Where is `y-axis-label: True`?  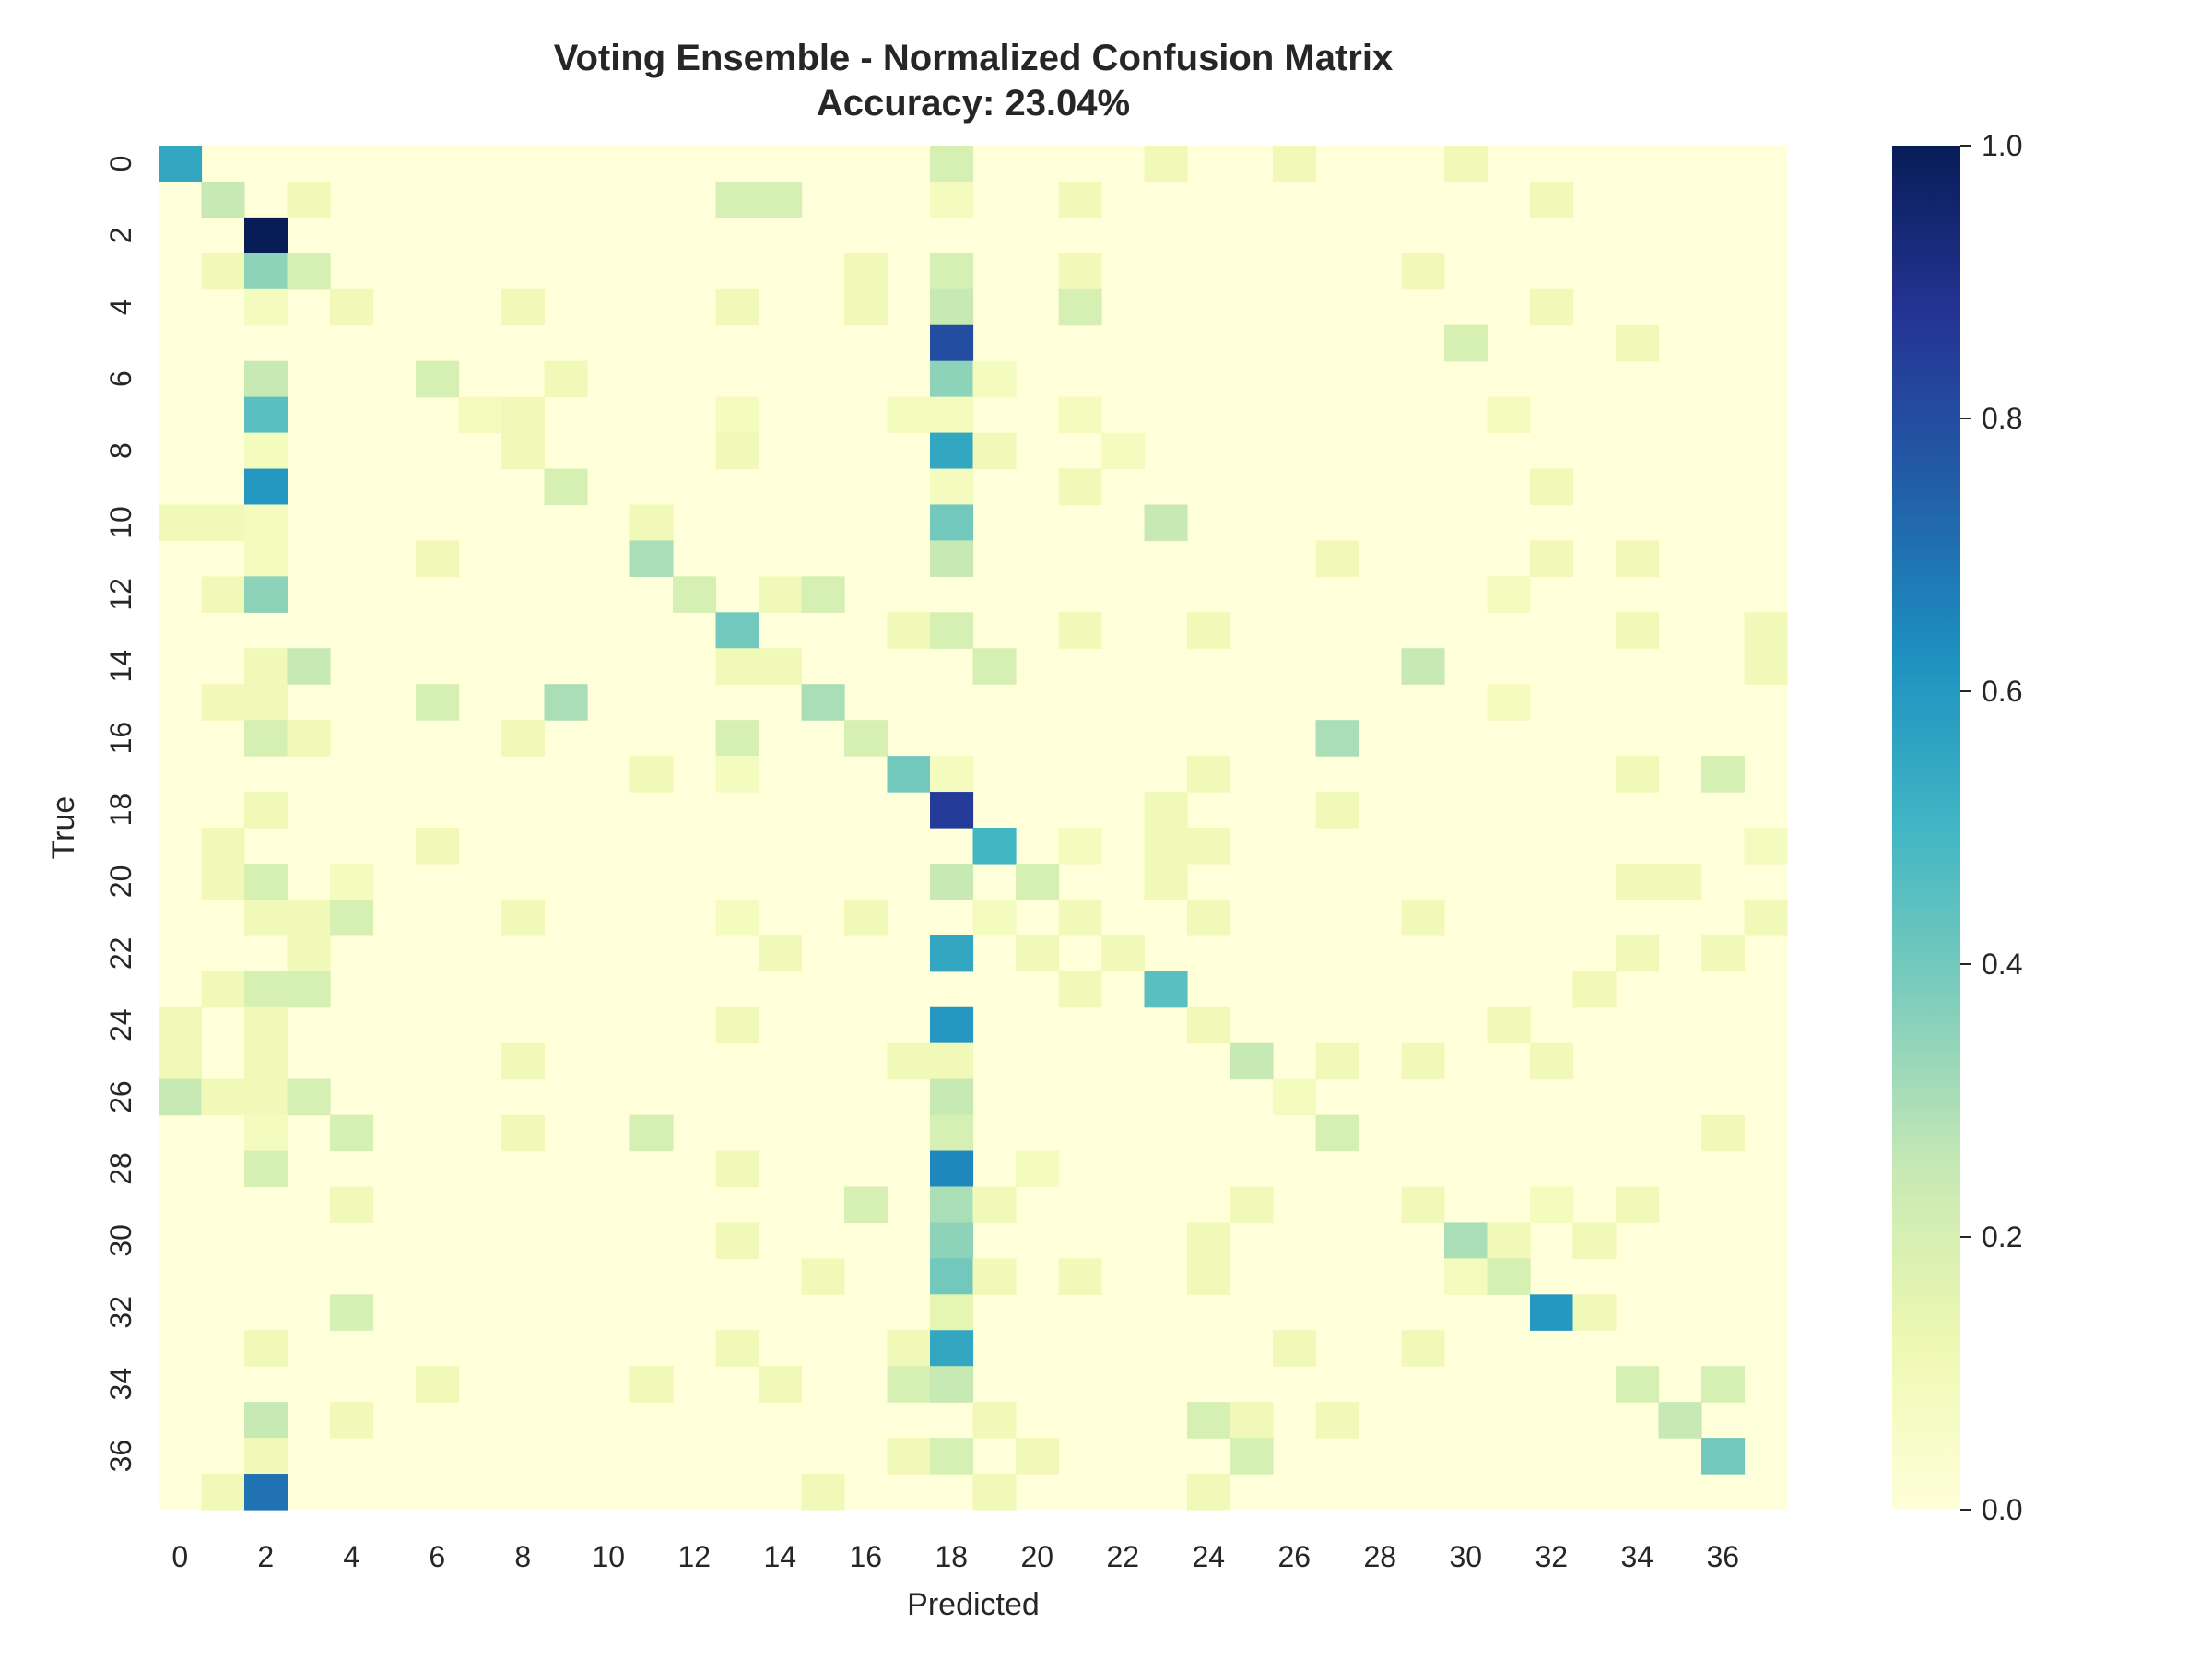
y-axis-label: True is located at coordinates (63, 828).